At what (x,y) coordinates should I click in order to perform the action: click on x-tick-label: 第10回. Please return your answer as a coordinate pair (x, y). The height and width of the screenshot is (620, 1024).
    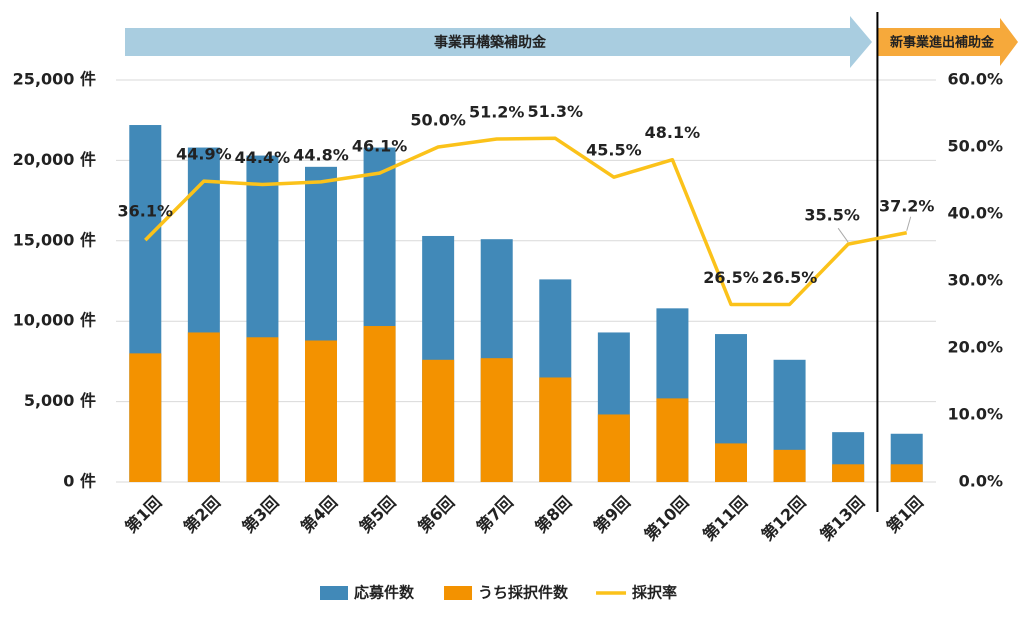
    Looking at the image, I should click on (667, 519).